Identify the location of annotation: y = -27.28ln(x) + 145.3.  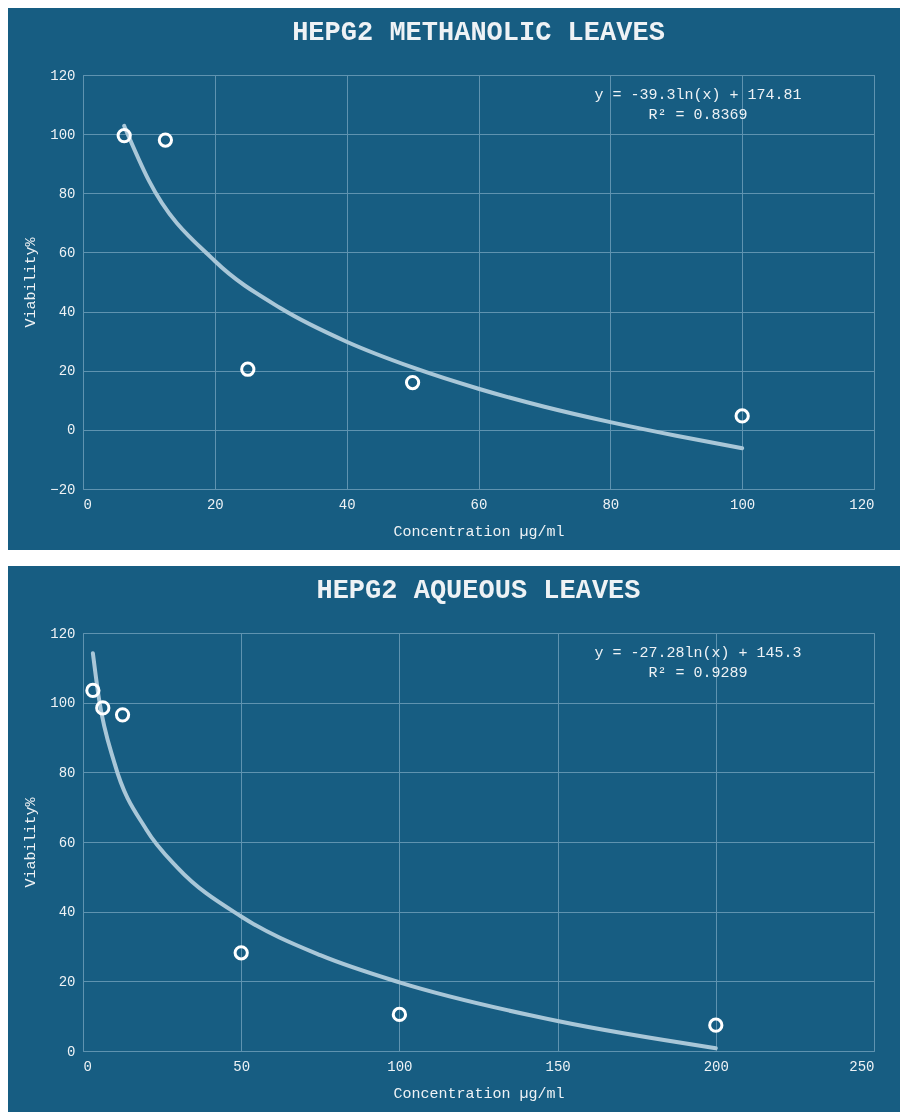
(698, 653).